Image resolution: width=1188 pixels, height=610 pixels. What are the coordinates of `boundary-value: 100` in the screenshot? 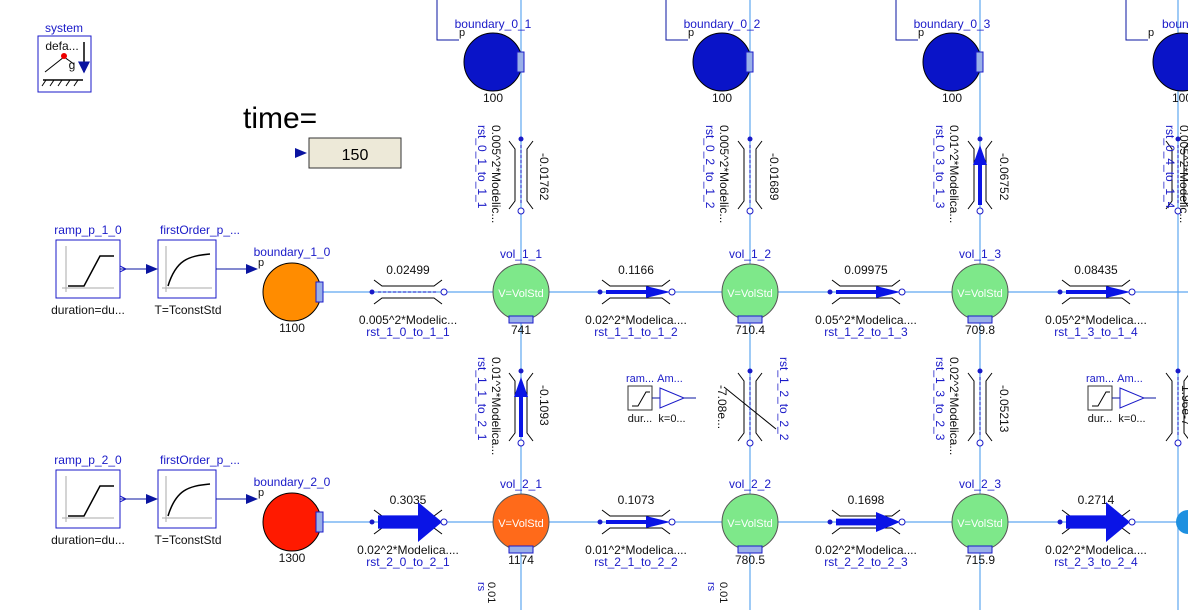 It's located at (1180, 98).